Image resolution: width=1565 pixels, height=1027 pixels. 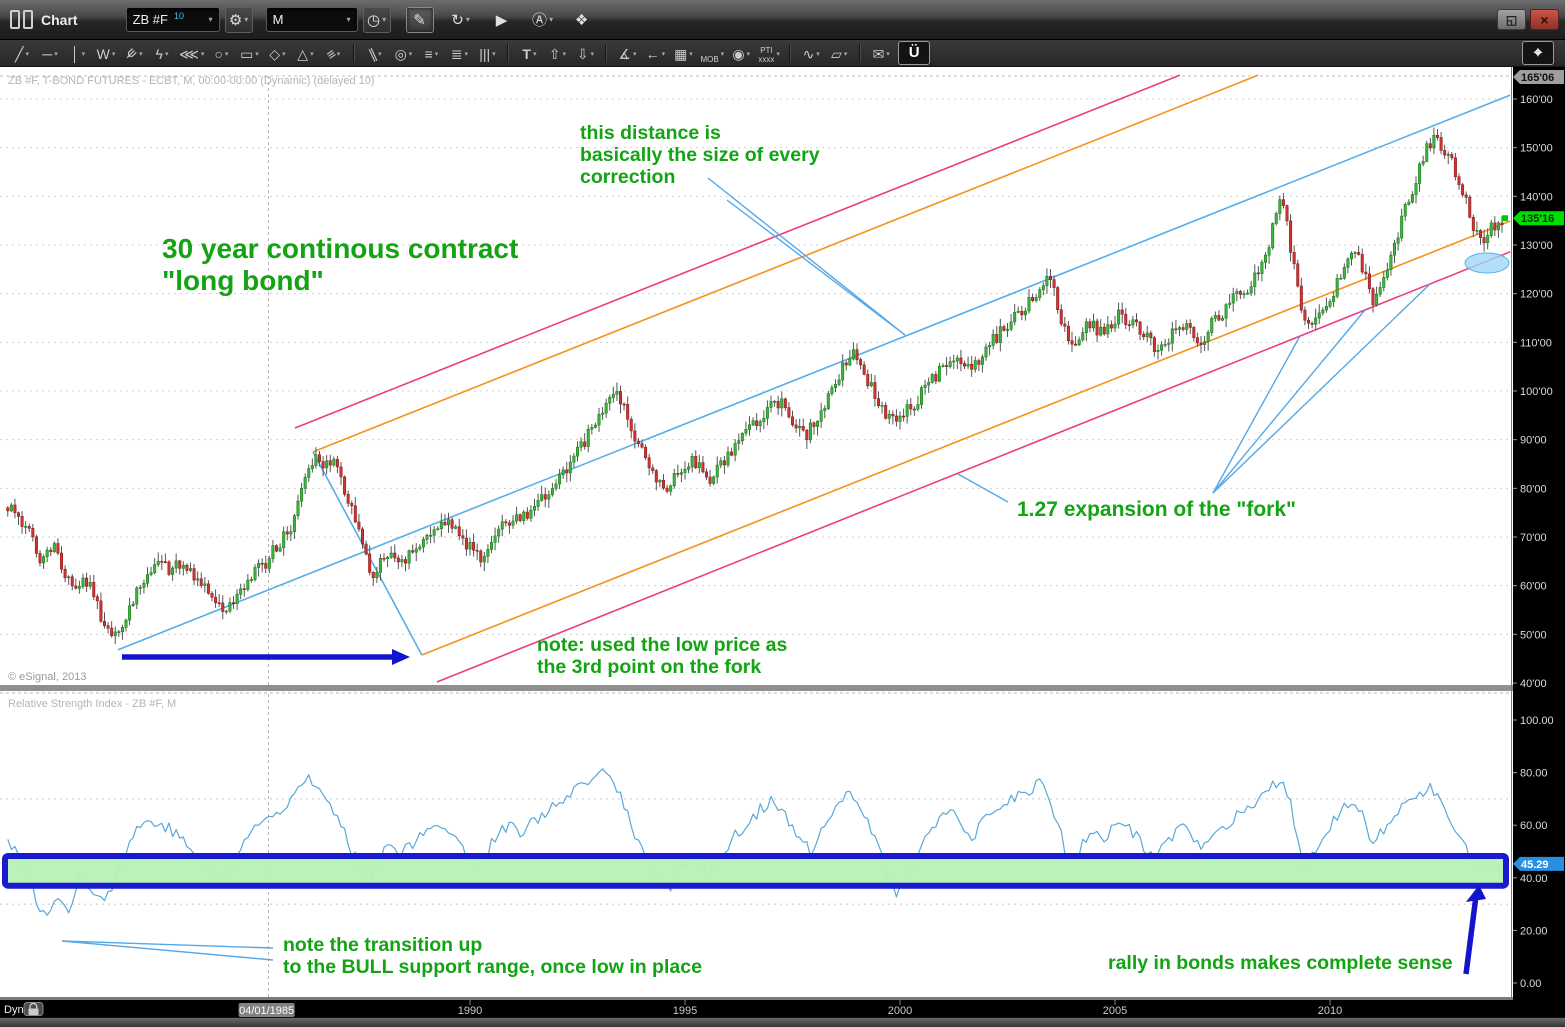 I want to click on text-tool-icon: T, so click(x=526, y=54).